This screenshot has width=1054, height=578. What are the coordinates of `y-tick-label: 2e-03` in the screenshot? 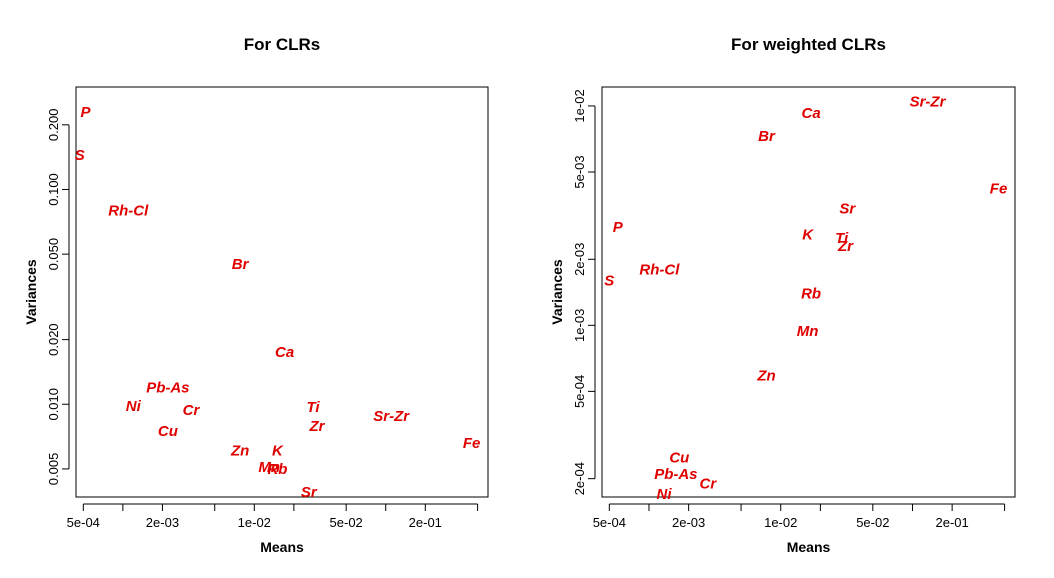 It's located at (579, 259).